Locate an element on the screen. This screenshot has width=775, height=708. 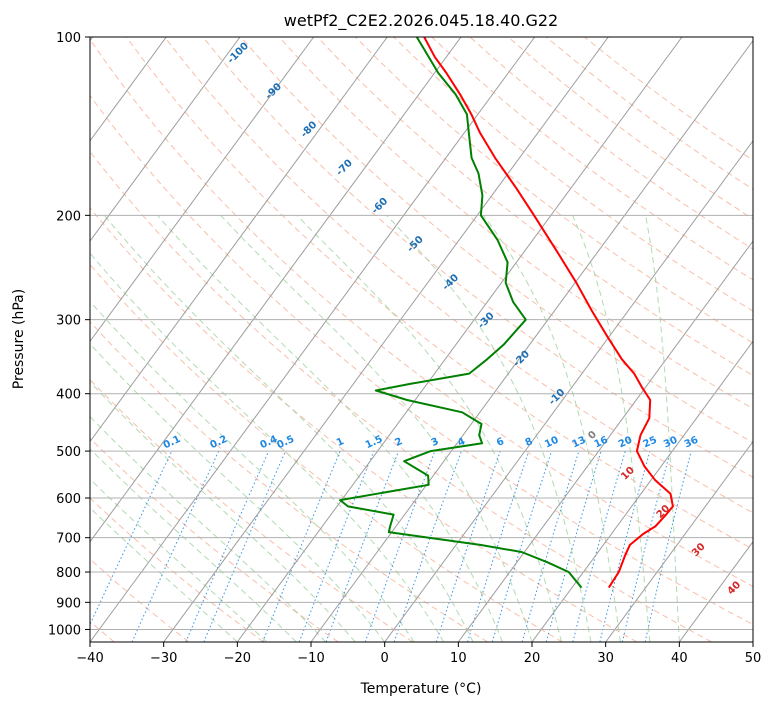
y-axis: 100 200 300 400 500 600 700 800 900 1000 is located at coordinates (69, 334).